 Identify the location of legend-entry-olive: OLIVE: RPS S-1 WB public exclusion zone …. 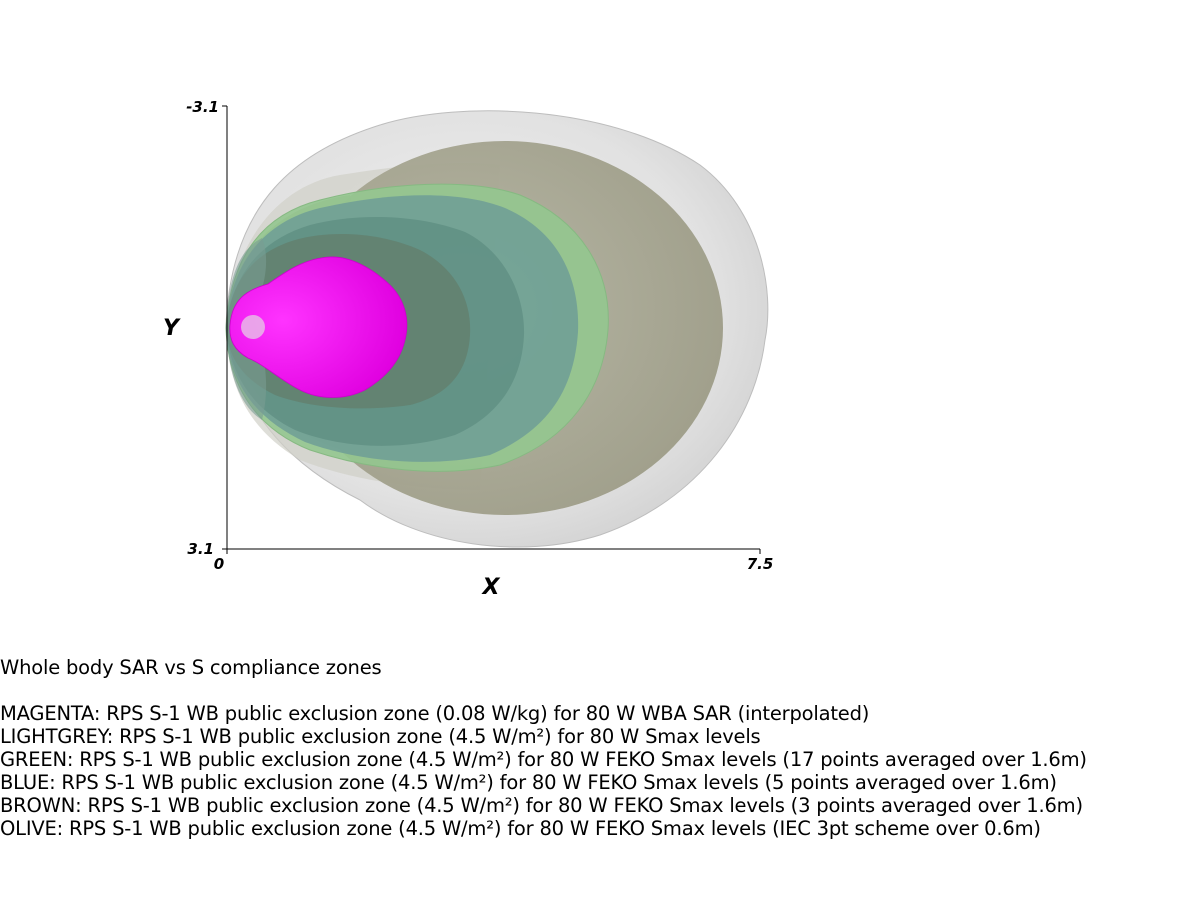
(520, 828).